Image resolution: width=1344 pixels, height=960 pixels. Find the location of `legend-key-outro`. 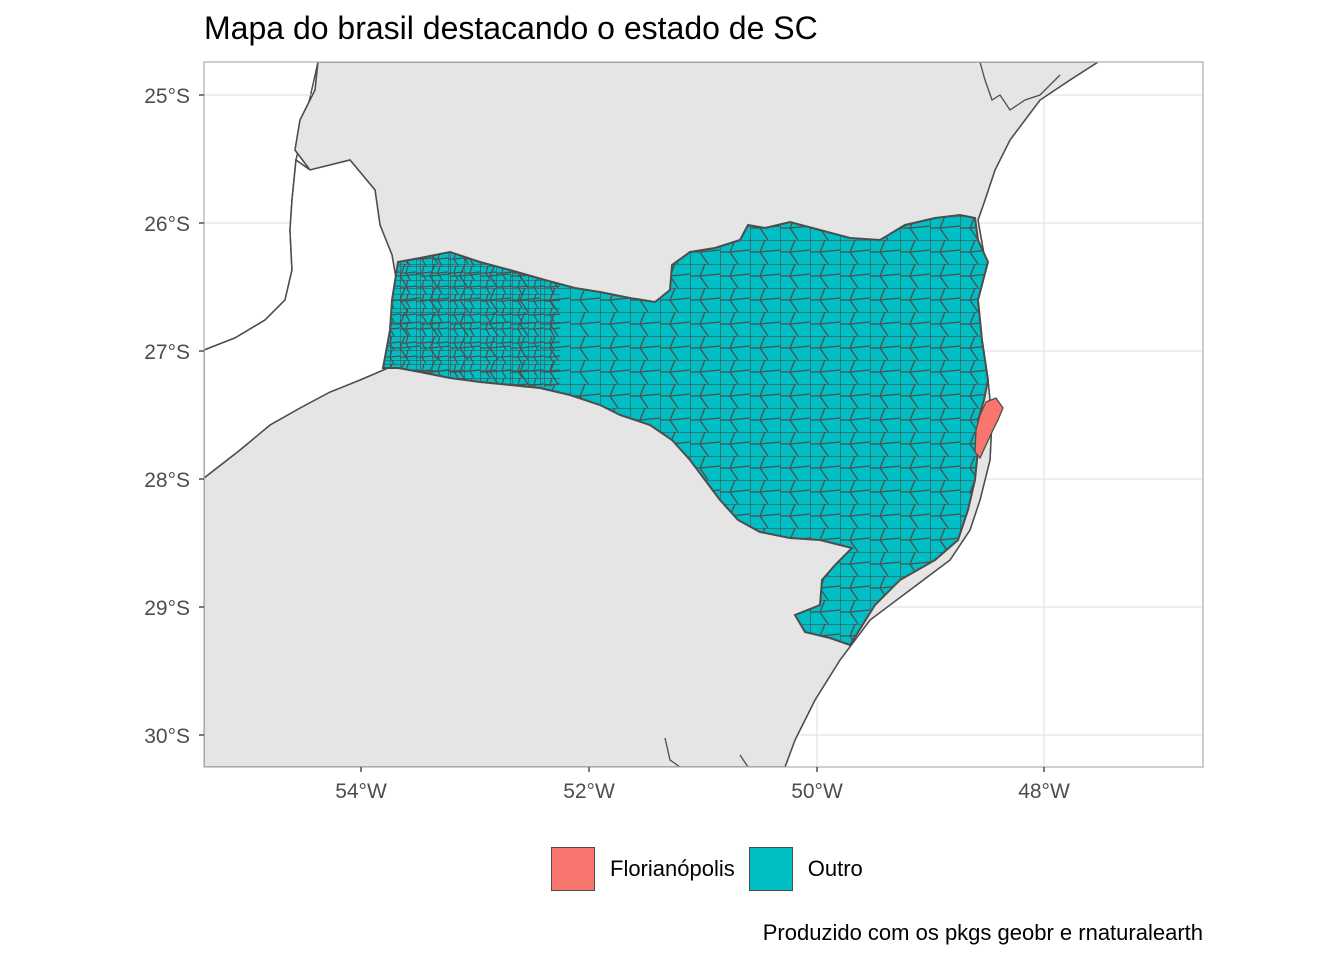

legend-key-outro is located at coordinates (770, 869).